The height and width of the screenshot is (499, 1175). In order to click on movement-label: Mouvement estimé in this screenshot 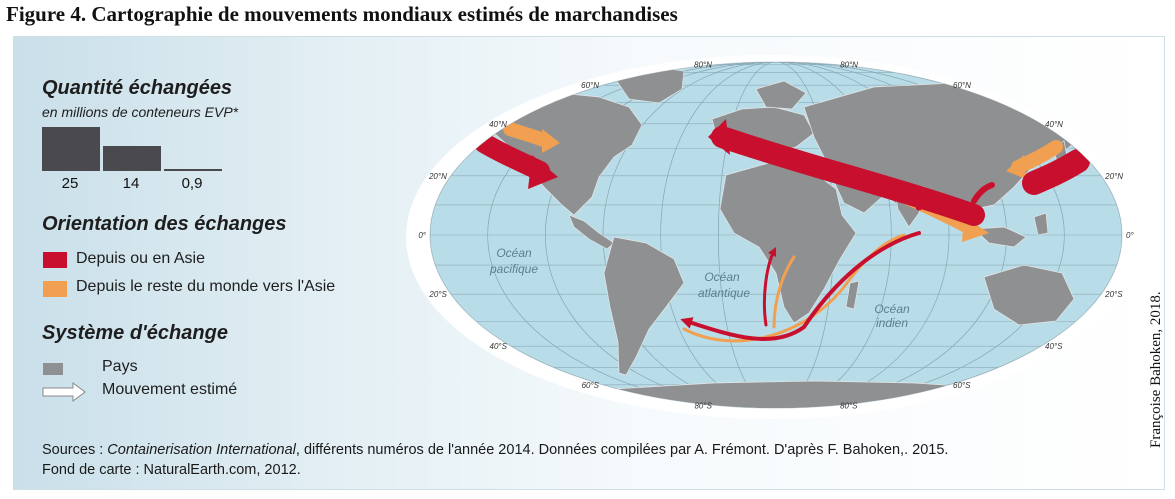, I will do `click(170, 389)`.